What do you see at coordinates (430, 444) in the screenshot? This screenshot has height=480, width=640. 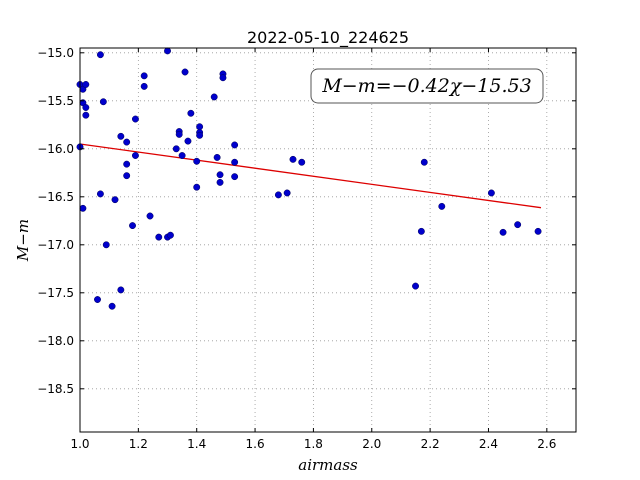 I see `x-tick-label: 2.2` at bounding box center [430, 444].